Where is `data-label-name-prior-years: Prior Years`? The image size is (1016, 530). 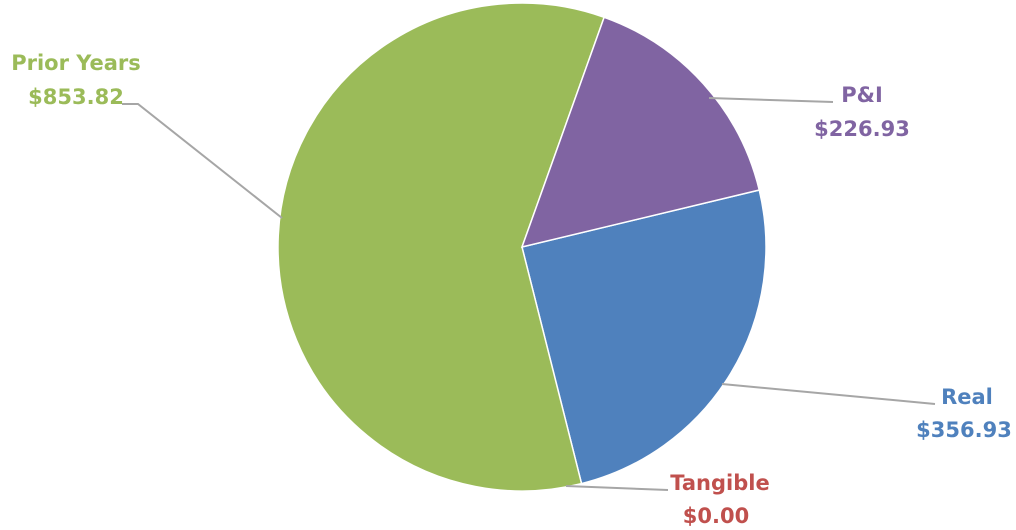
data-label-name-prior-years: Prior Years is located at coordinates (76, 63).